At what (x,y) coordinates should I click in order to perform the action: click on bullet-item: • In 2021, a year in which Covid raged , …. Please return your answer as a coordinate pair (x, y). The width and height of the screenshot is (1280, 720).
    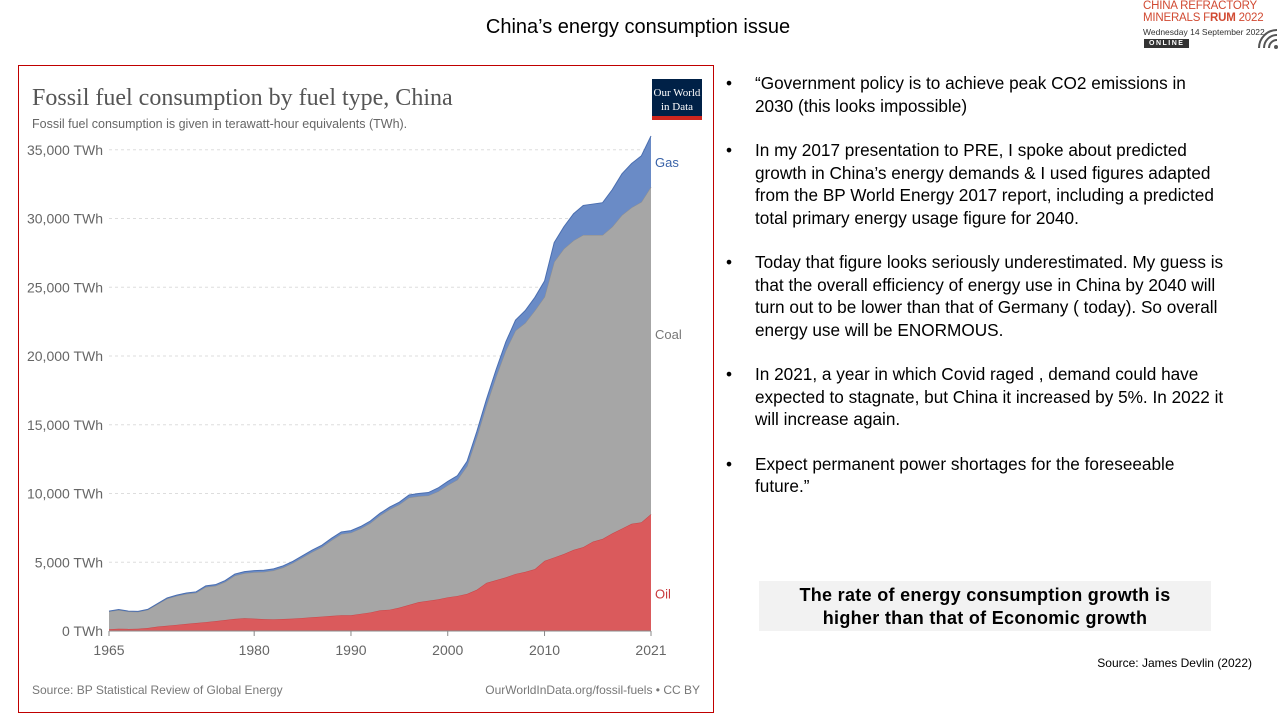
    Looking at the image, I should click on (975, 396).